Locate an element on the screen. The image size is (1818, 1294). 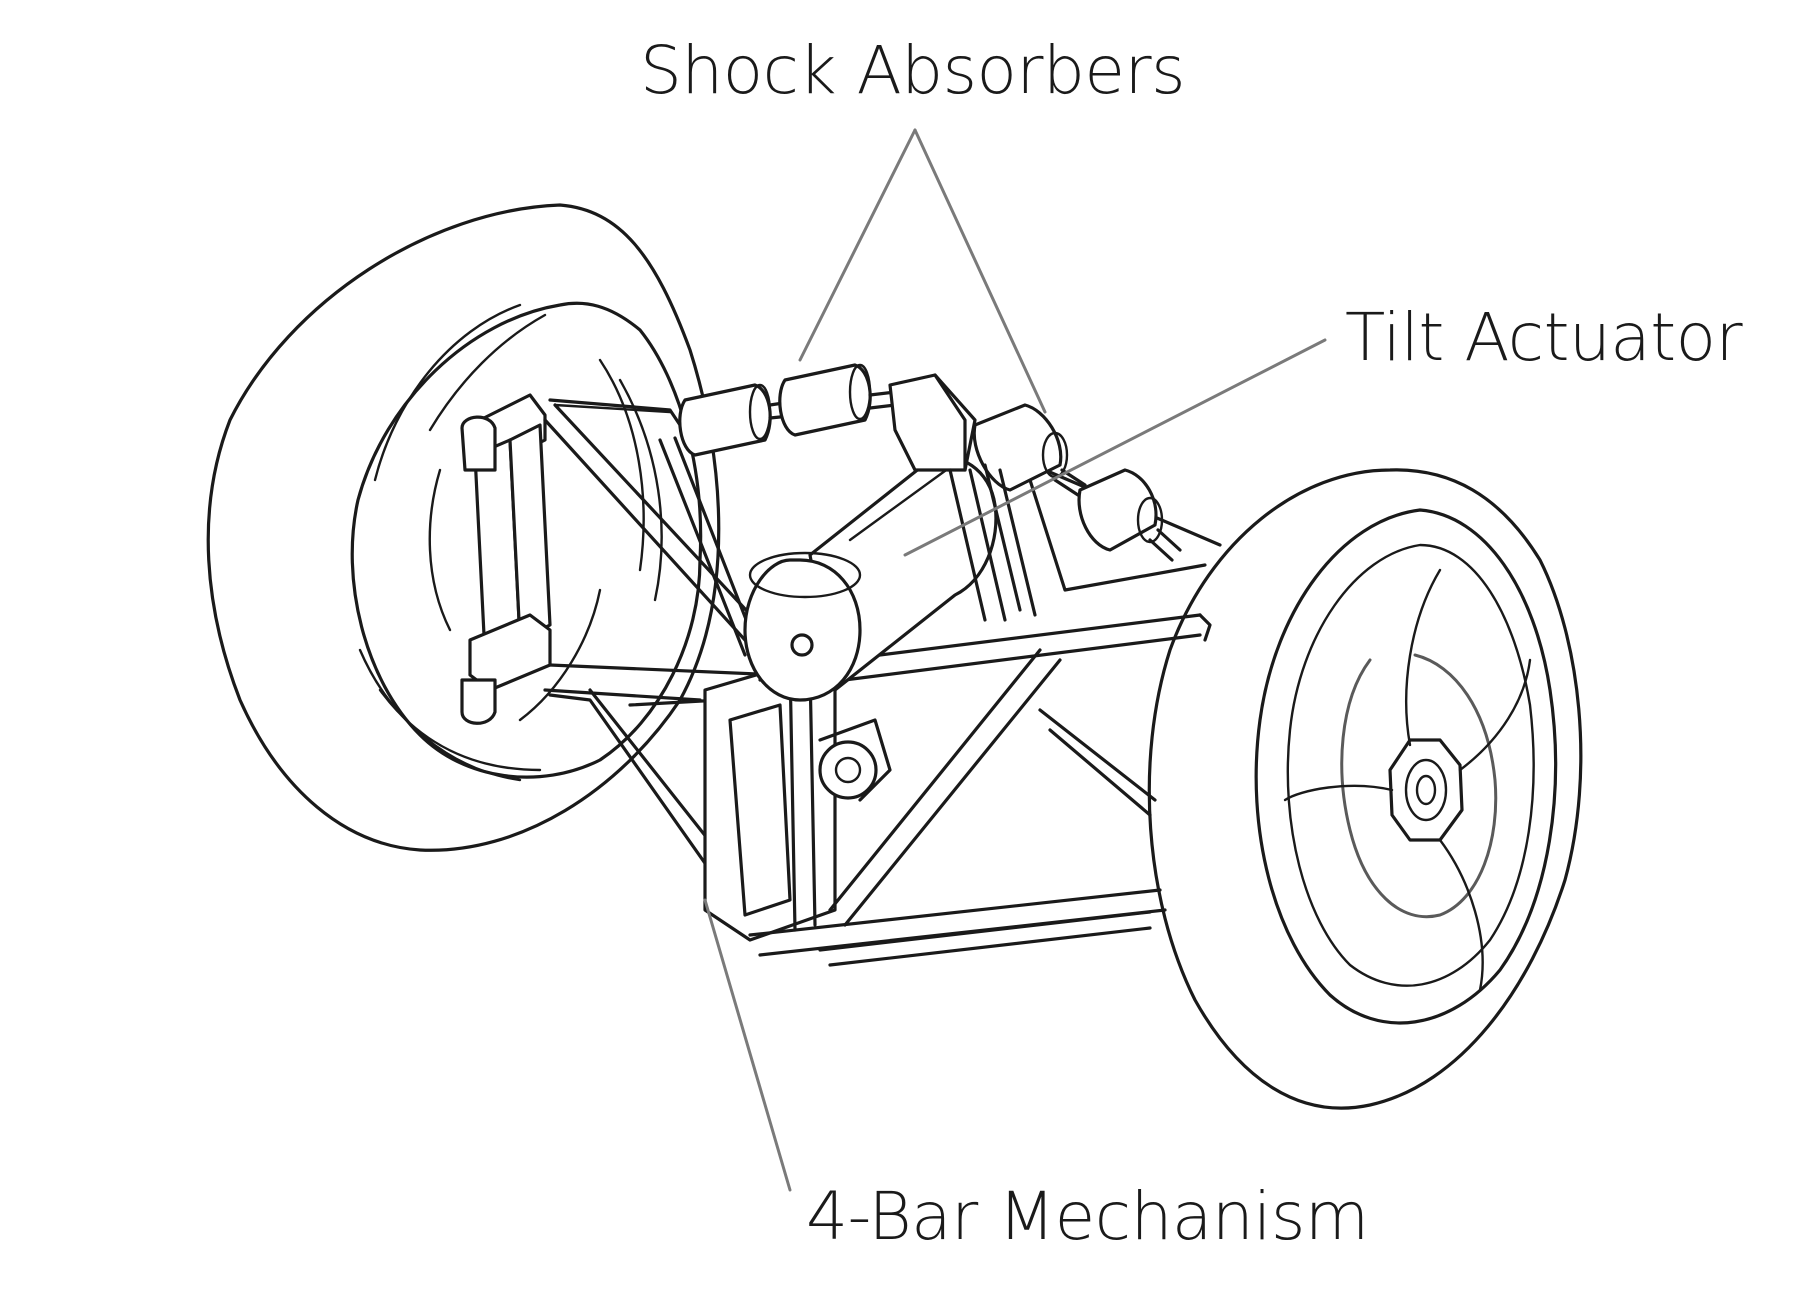
diagonal-rod is located at coordinates (709, 546).